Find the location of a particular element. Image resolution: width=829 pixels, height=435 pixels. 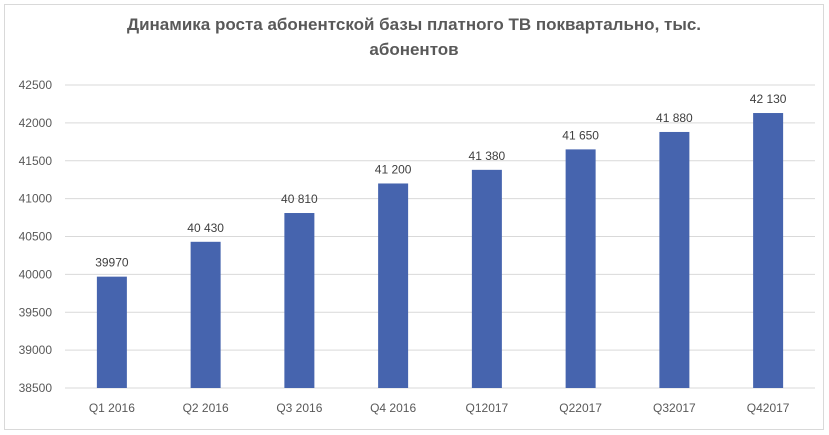

chart-title-line-2: абонентов is located at coordinates (413, 49).